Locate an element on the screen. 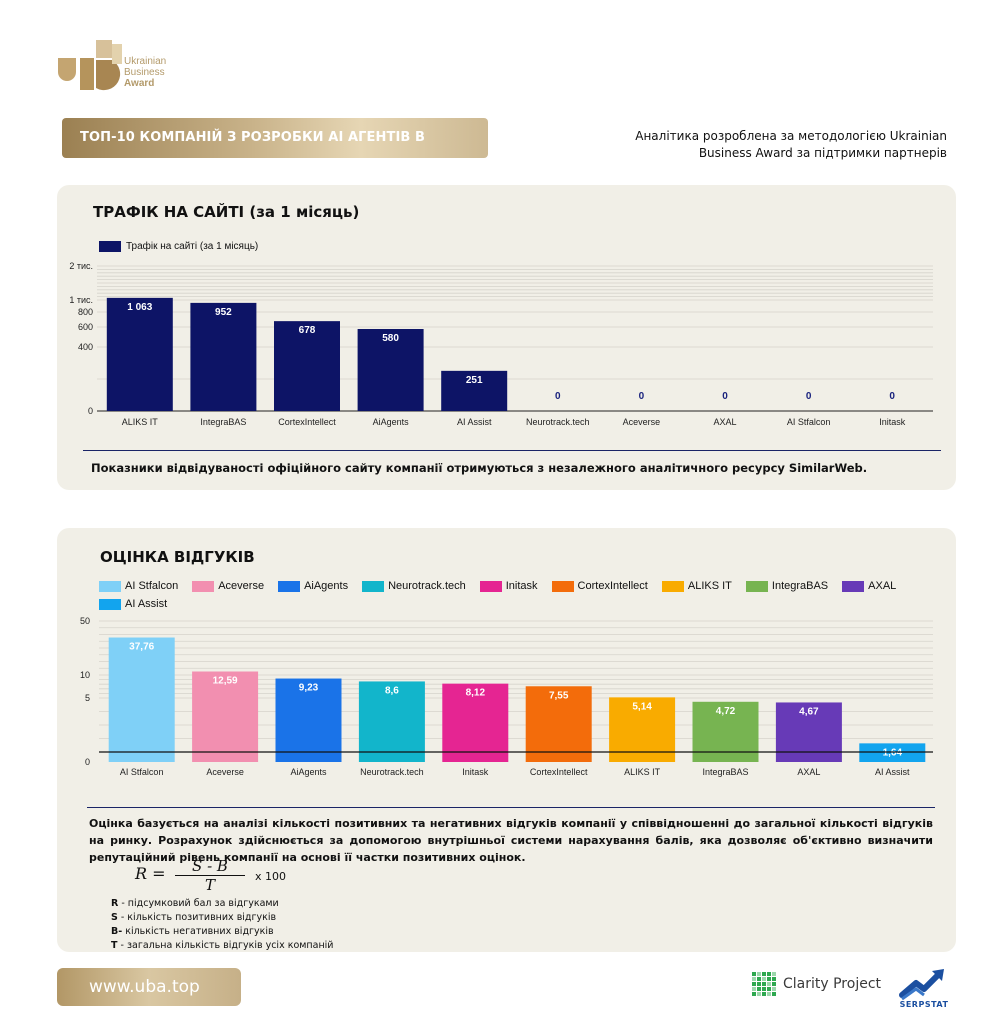 Image resolution: width=1004 pixels, height=1024 pixels. serpstat-chart-icon is located at coordinates (921, 985).